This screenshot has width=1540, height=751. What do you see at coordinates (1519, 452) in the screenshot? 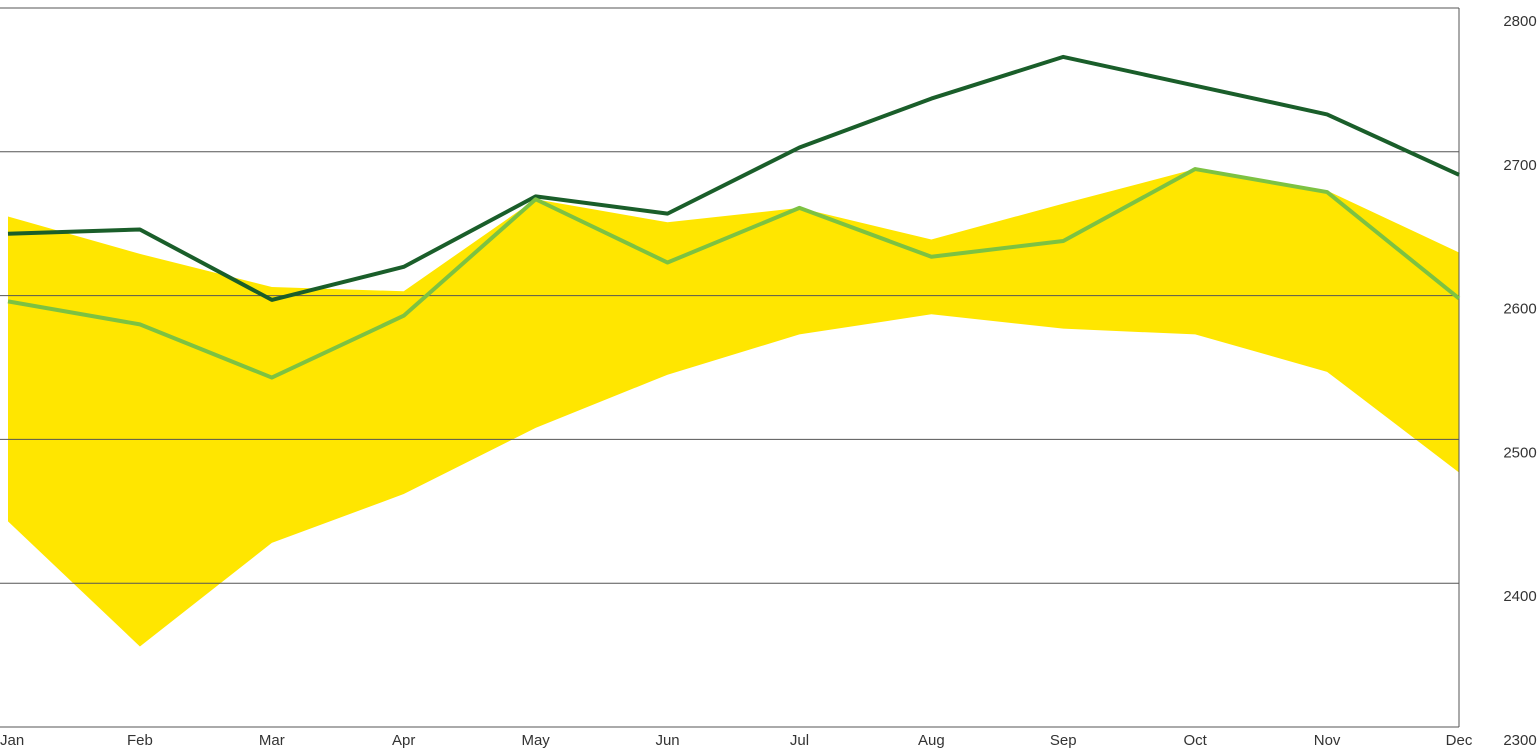
I see `y-tick-label: 2500` at bounding box center [1519, 452].